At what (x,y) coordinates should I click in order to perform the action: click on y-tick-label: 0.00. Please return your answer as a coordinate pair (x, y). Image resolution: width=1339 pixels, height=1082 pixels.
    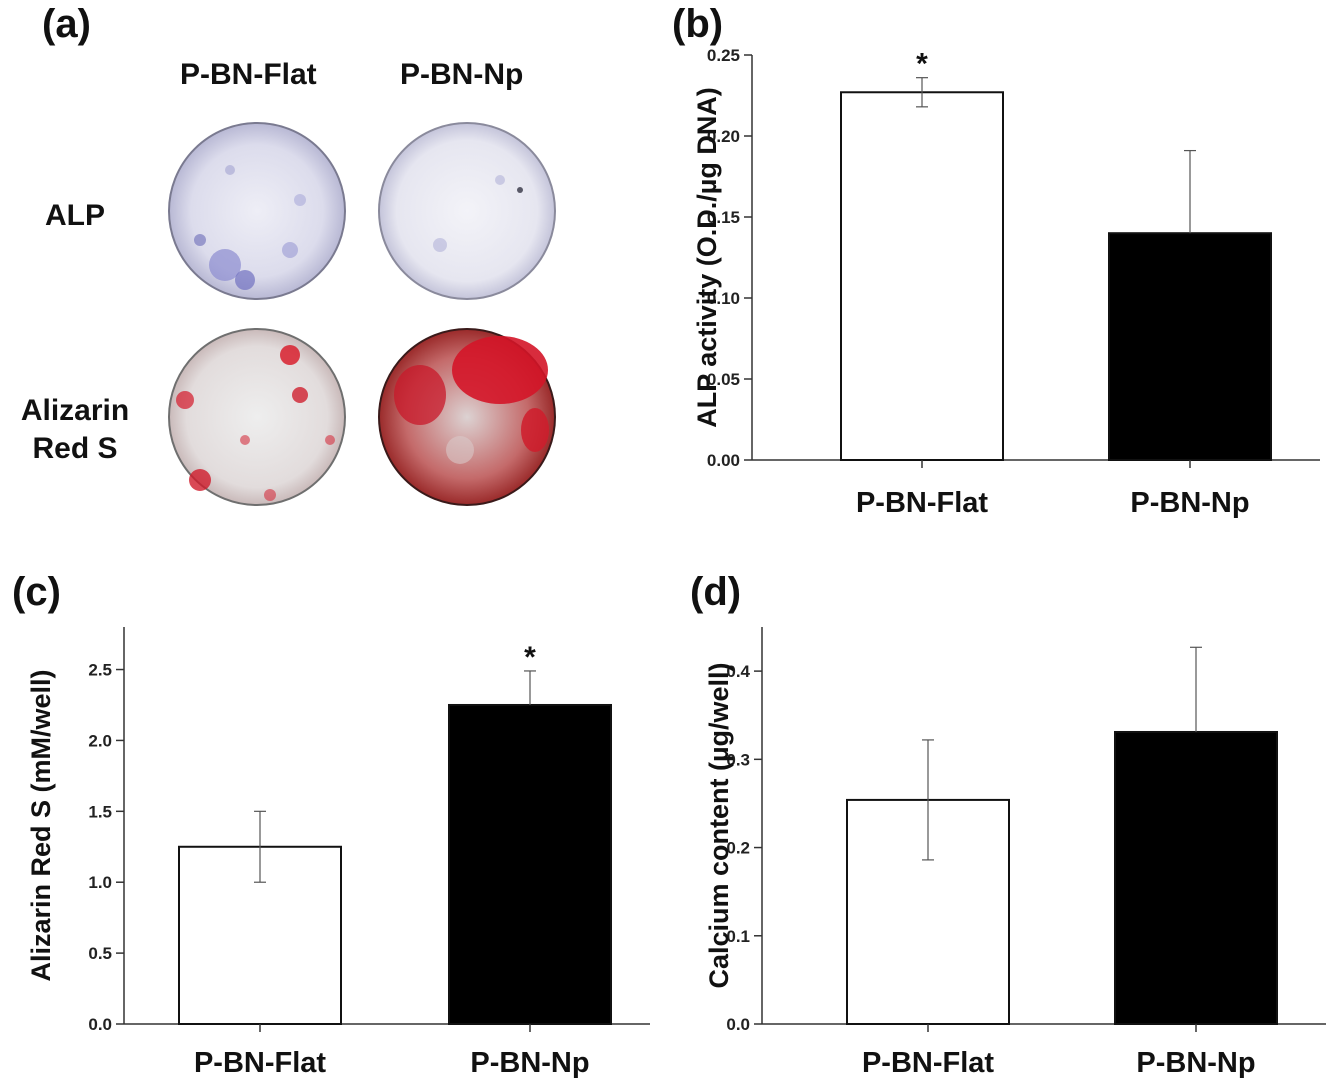
    Looking at the image, I should click on (723, 460).